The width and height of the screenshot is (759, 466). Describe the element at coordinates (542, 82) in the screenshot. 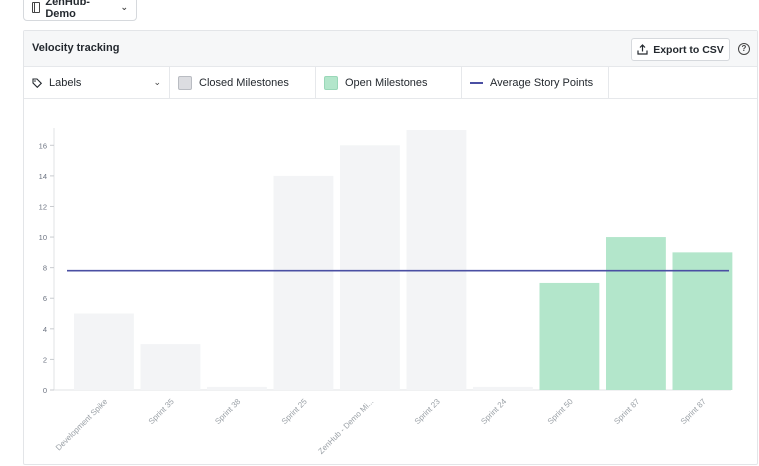

I see `legend-average-label: Average Story Points` at that location.